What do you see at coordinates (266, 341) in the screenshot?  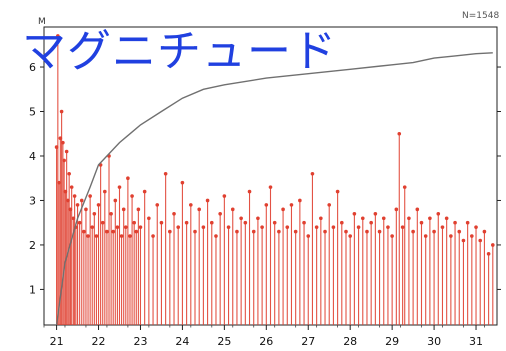 I see `x-tick-label: 26` at bounding box center [266, 341].